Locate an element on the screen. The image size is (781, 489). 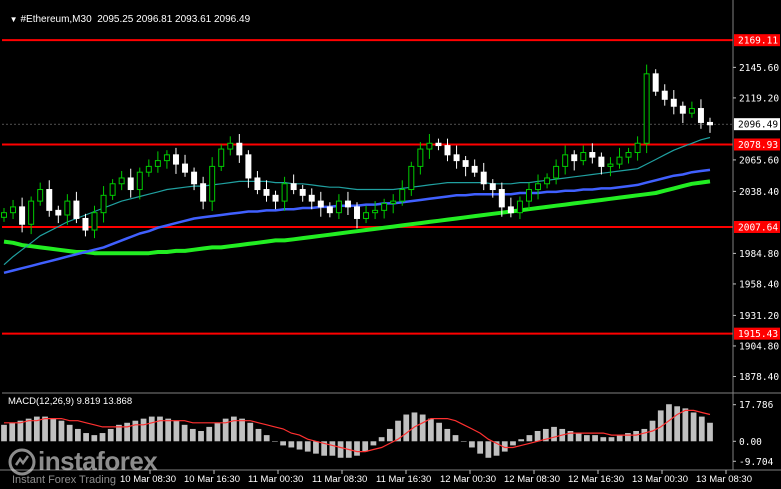
time-tick-label: 12 Mar 08:30 is located at coordinates (532, 479).